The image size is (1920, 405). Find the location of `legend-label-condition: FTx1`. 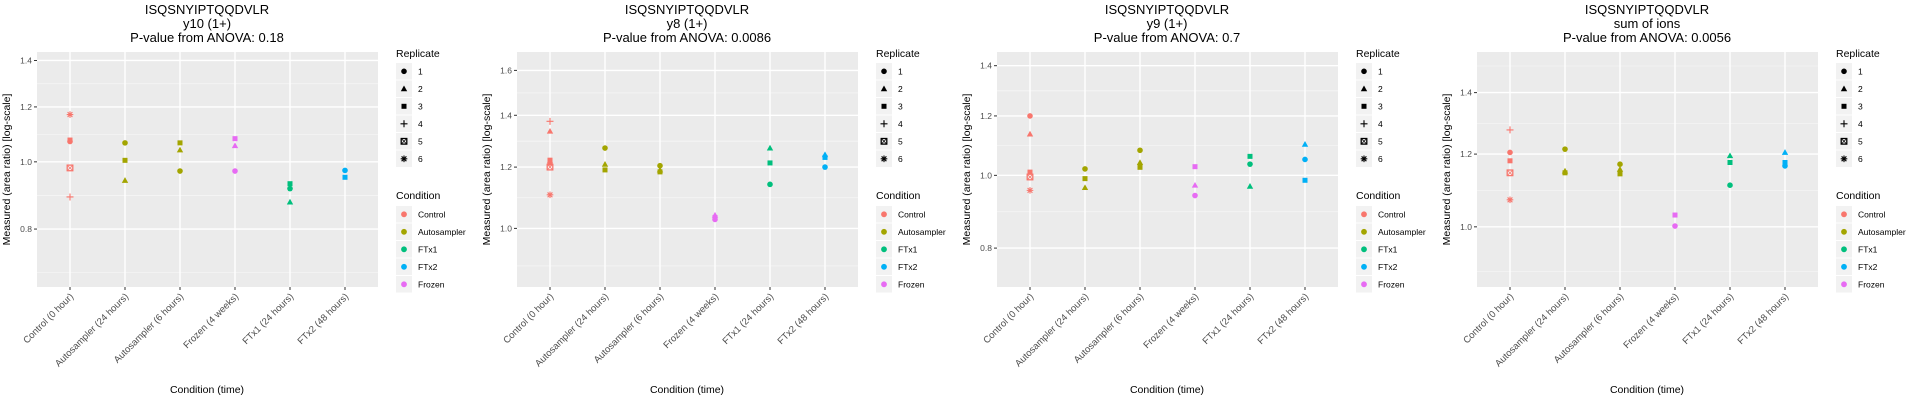

legend-label-condition: FTx1 is located at coordinates (1388, 250).